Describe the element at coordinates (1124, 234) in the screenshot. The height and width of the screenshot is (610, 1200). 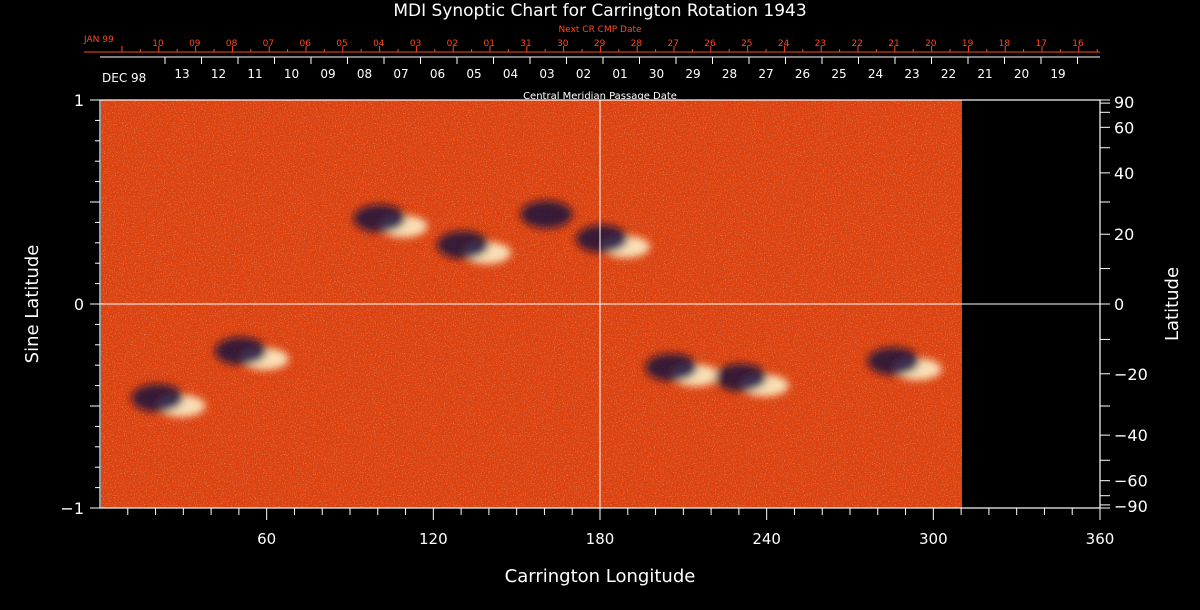
I see `y-right-tick-label: 20` at that location.